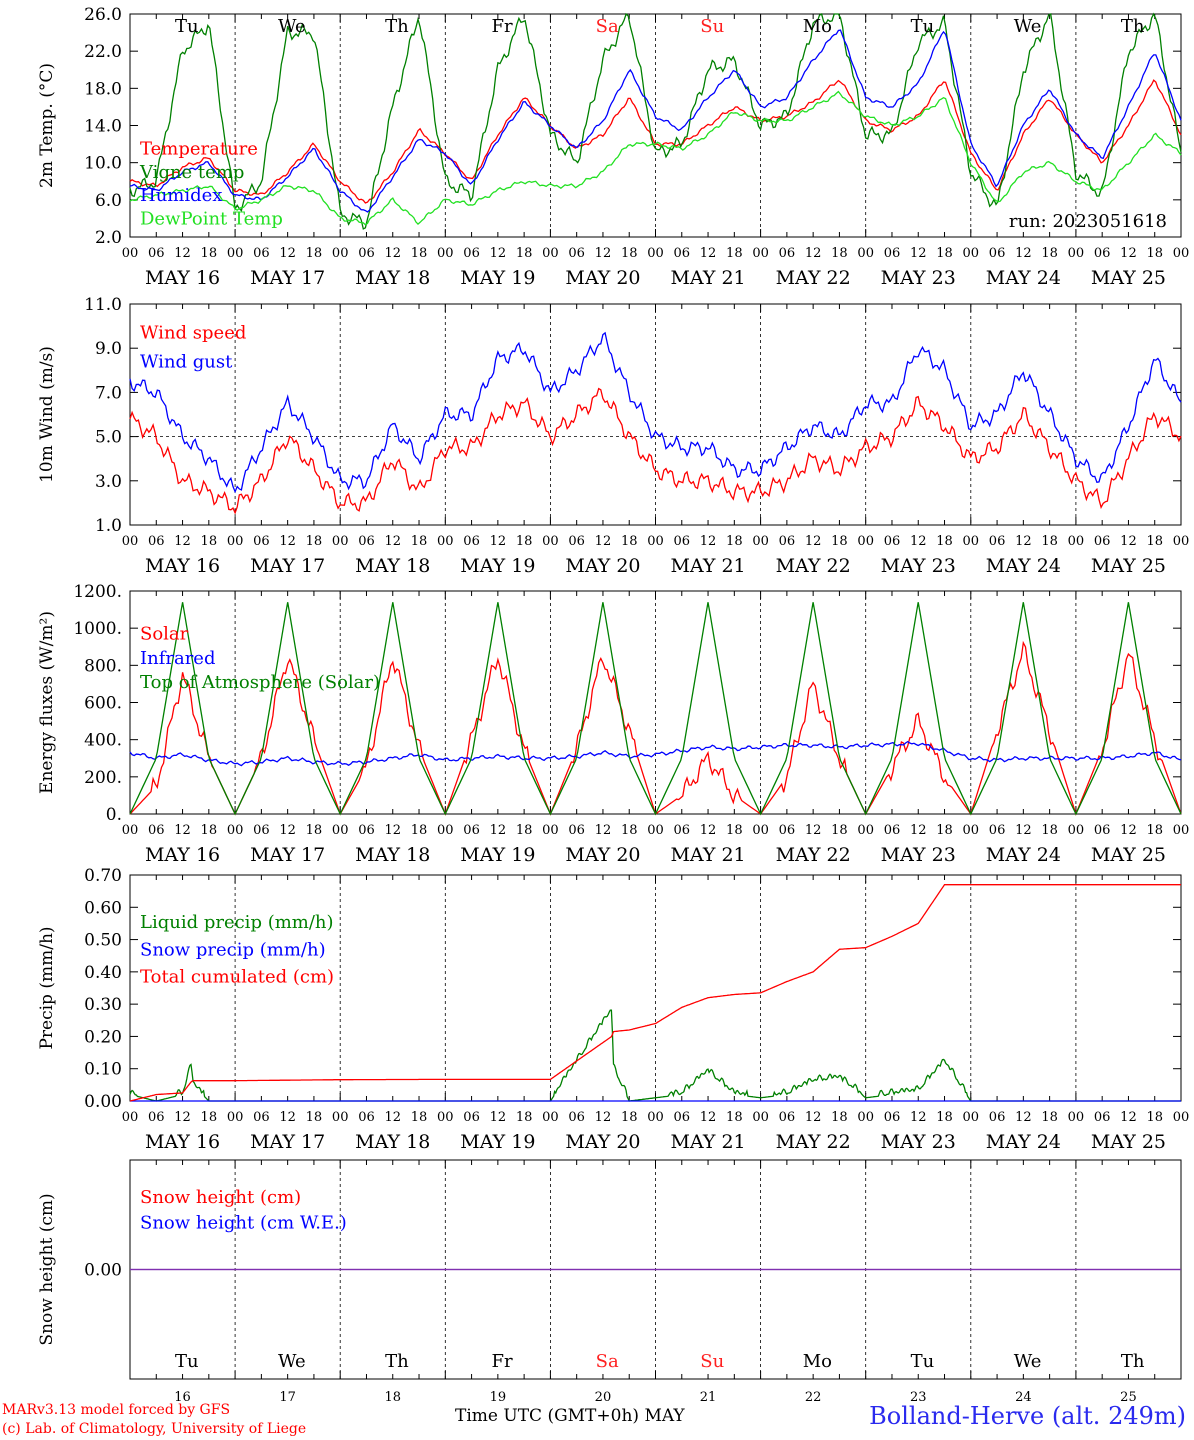  What do you see at coordinates (103, 52) in the screenshot?
I see `y-tick-label: 22.0` at bounding box center [103, 52].